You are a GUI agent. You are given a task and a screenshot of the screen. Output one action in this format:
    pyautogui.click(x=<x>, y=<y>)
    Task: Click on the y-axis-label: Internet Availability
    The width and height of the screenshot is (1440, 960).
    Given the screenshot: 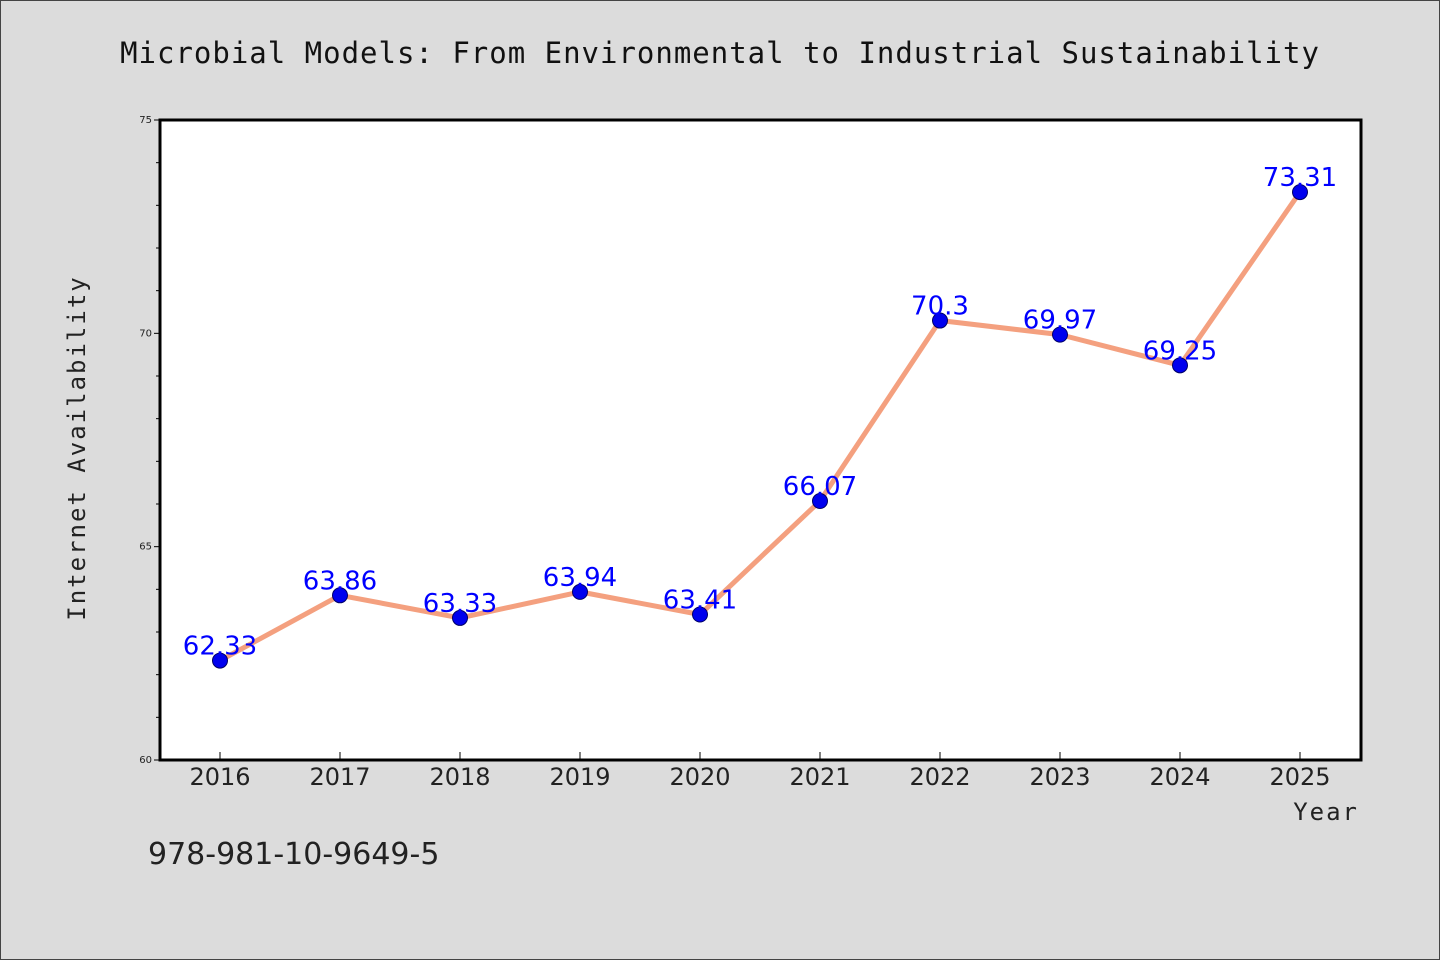 What is the action you would take?
    pyautogui.click(x=77, y=447)
    